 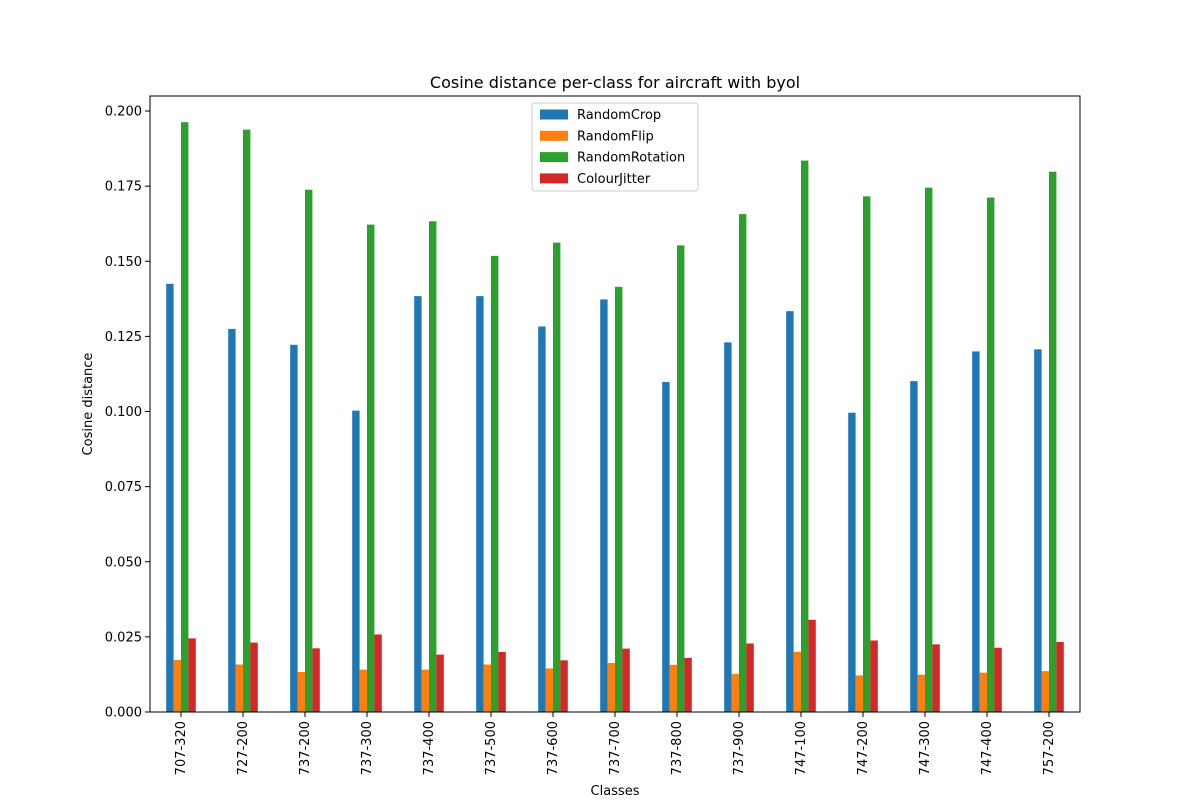 What do you see at coordinates (123, 187) in the screenshot?
I see `y-tick-label: 0.175` at bounding box center [123, 187].